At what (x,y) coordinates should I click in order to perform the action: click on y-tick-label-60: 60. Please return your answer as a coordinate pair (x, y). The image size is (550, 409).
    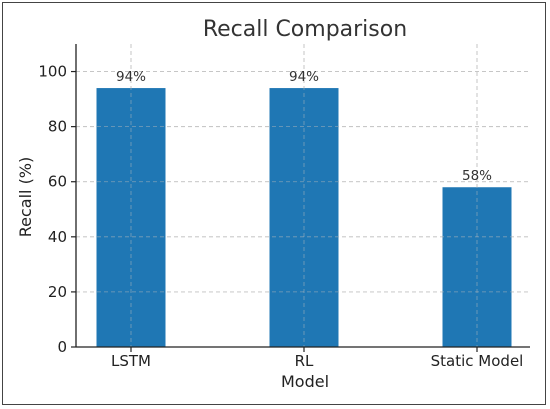
    Looking at the image, I should click on (57, 182).